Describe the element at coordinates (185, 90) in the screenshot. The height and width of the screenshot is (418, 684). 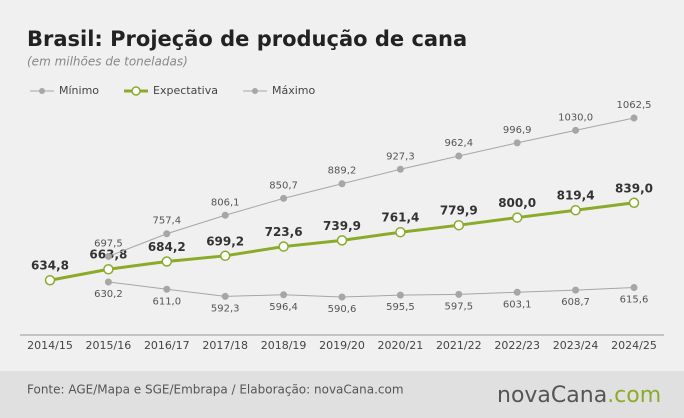
I see `legend-label: Expectativa` at that location.